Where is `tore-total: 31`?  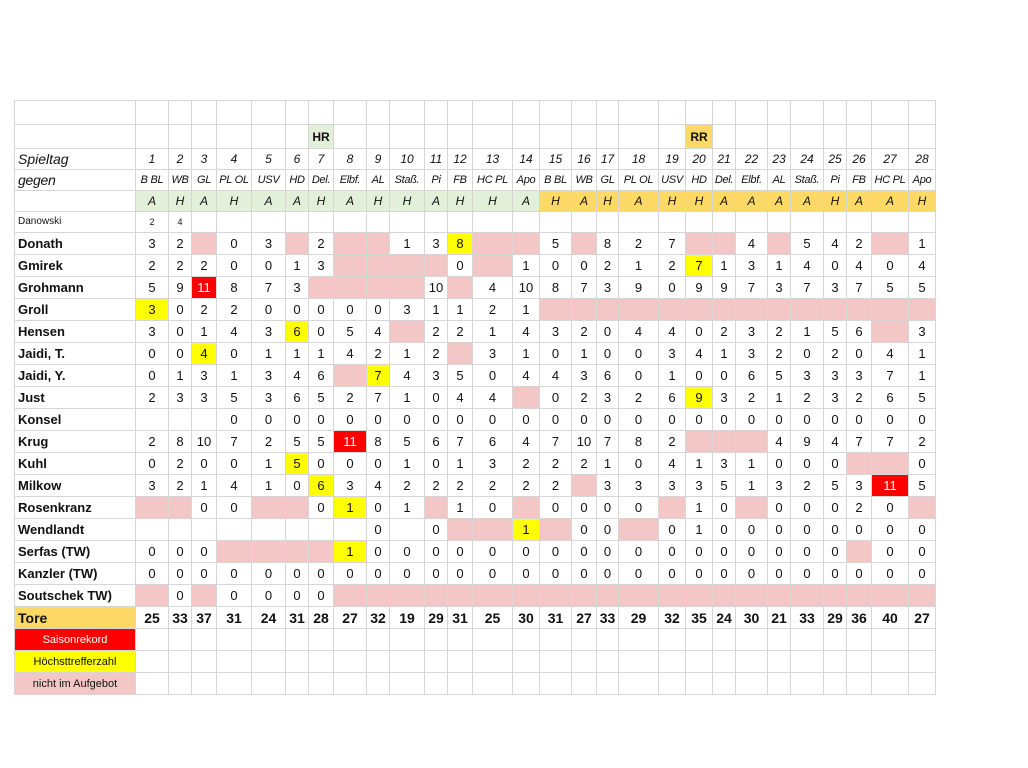
tore-total: 31 is located at coordinates (234, 617).